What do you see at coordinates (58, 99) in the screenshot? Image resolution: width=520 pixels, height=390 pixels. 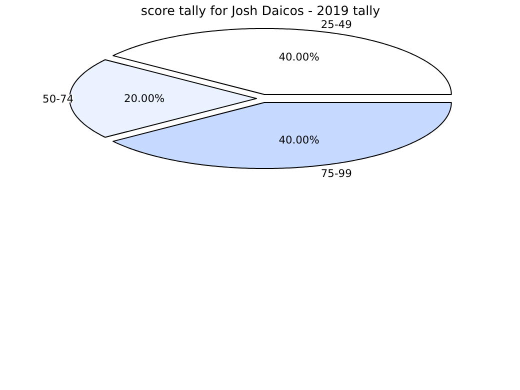 I see `slice-label: 50-74` at bounding box center [58, 99].